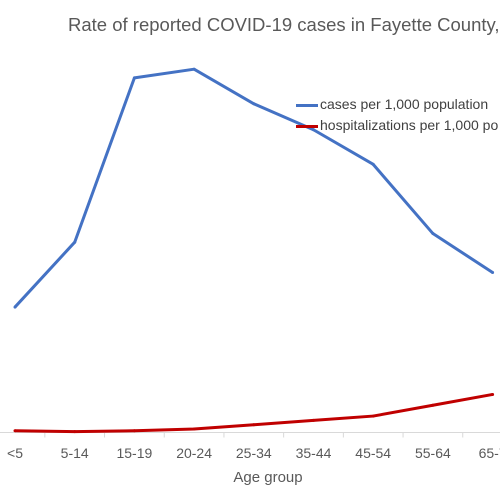 Image resolution: width=500 pixels, height=491 pixels. What do you see at coordinates (489, 453) in the screenshot?
I see `x-tick-label: 65-7` at bounding box center [489, 453].